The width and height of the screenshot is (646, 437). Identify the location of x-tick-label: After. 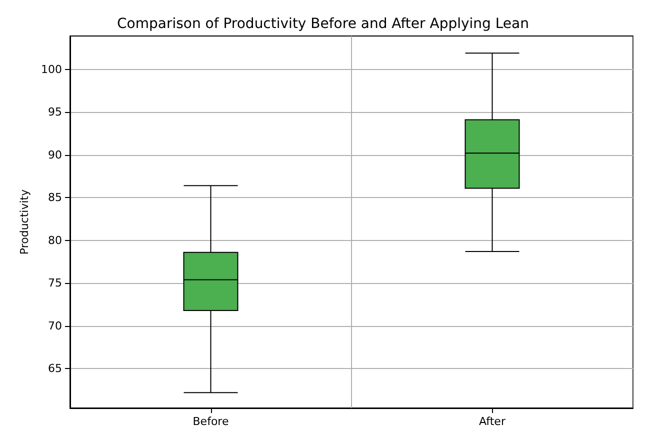
(492, 421).